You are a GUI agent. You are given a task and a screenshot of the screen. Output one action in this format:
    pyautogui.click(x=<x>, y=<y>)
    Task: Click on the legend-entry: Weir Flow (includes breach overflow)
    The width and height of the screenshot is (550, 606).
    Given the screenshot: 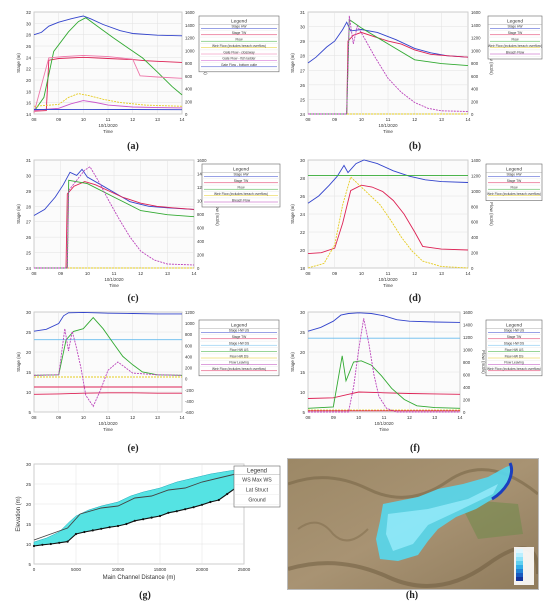 What is the action you would take?
    pyautogui.click(x=514, y=369)
    